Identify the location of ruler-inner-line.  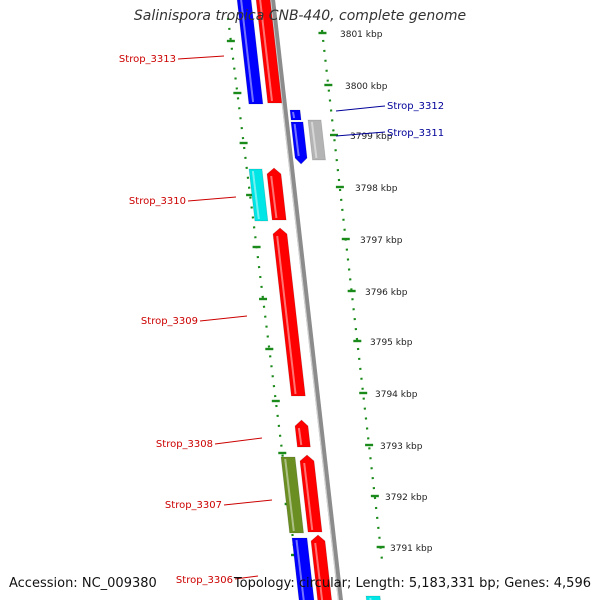
(264, 306).